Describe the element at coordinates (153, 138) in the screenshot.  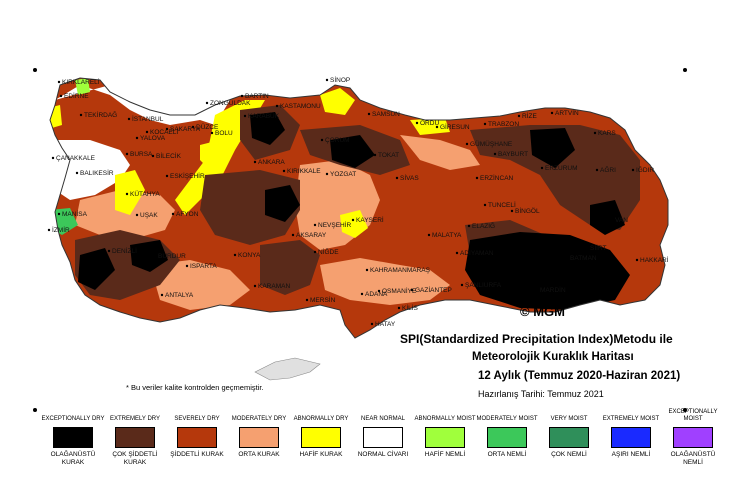
I see `city-label: YALOVA` at that location.